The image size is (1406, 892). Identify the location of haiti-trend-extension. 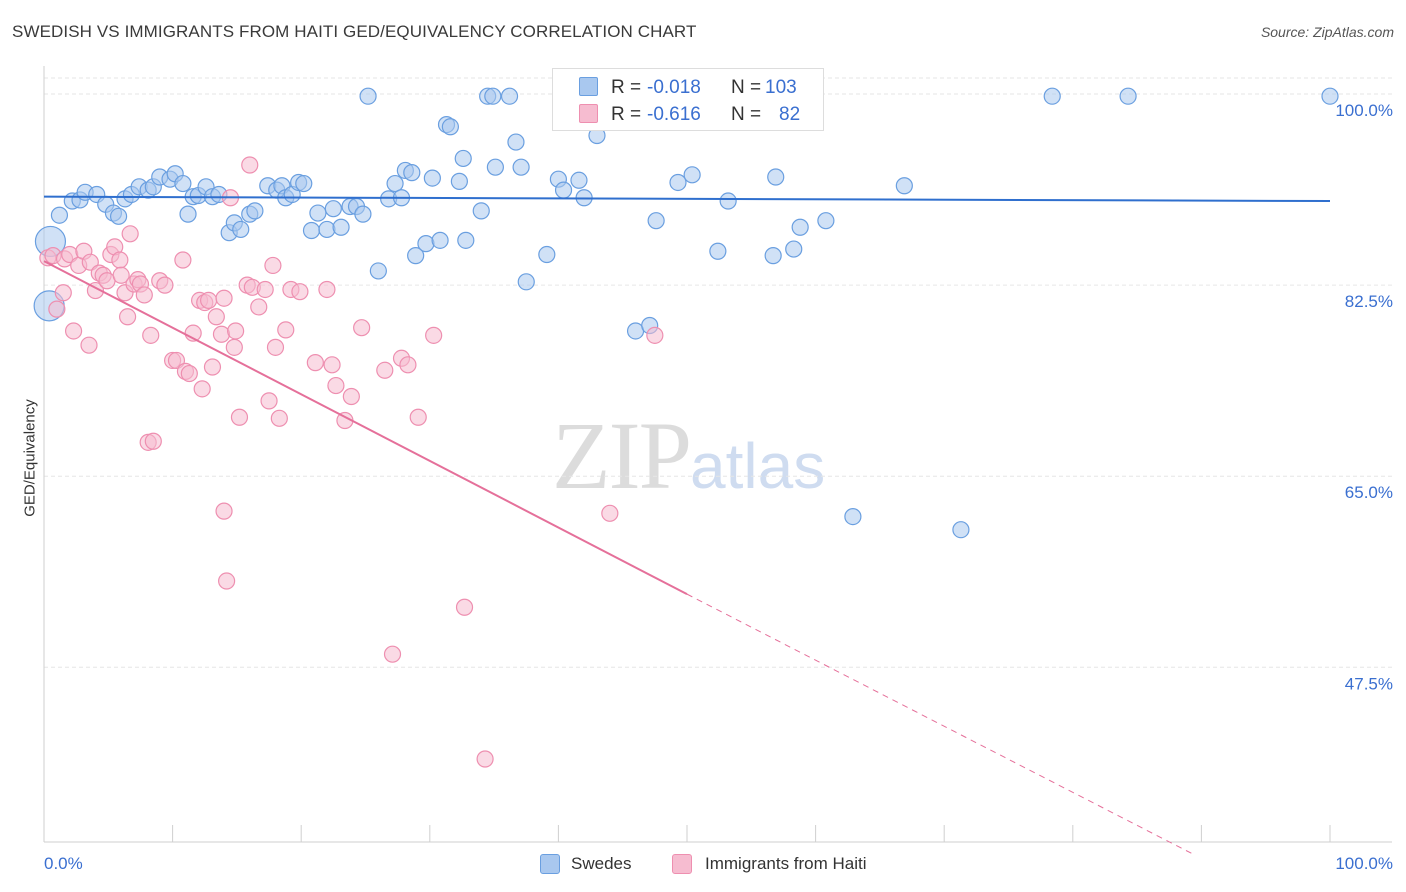
(941, 724).